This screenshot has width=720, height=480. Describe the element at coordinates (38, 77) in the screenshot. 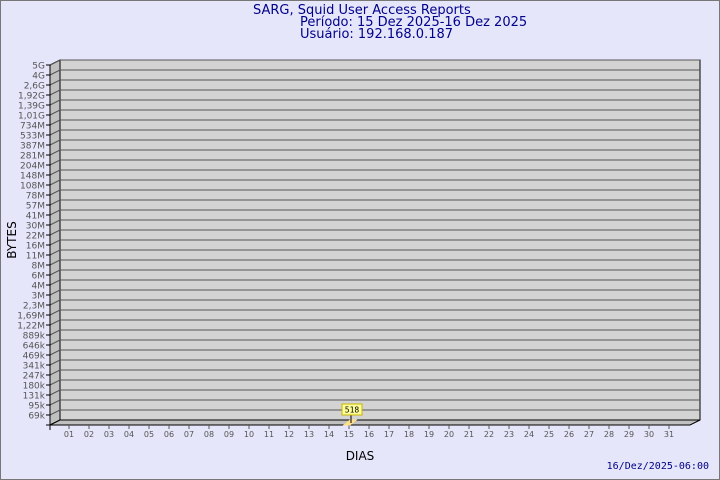

I see `y-tick-label: 4G` at that location.